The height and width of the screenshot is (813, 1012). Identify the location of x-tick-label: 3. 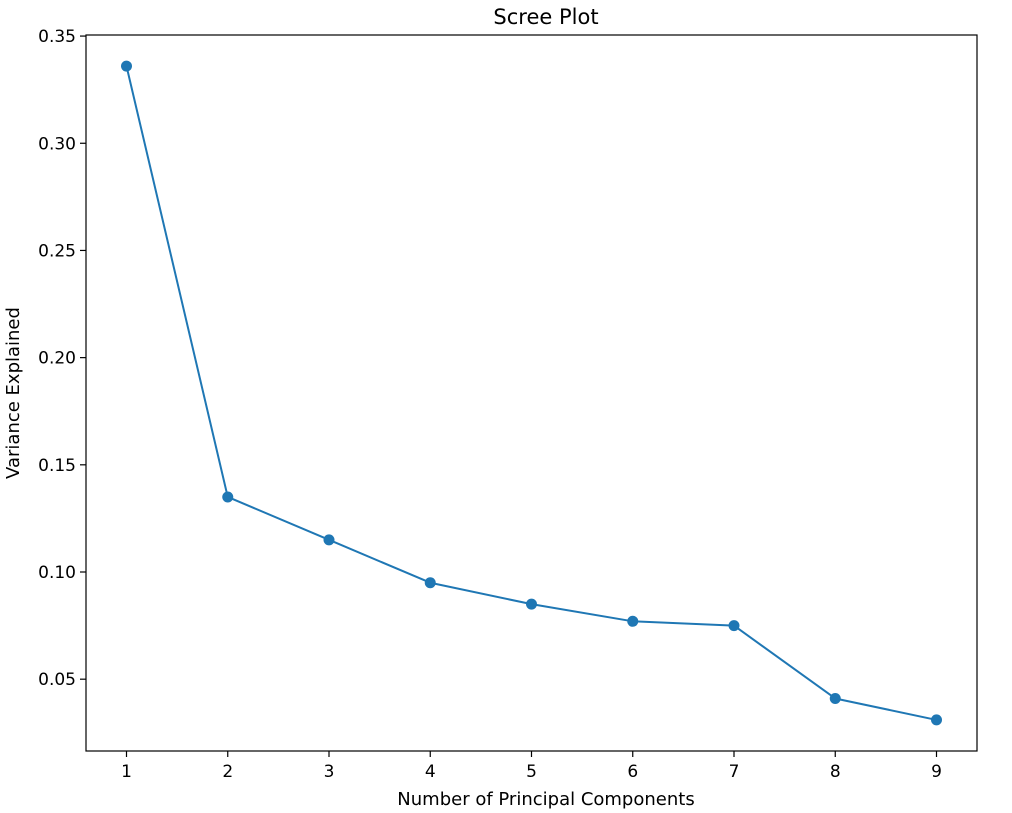
(329, 772).